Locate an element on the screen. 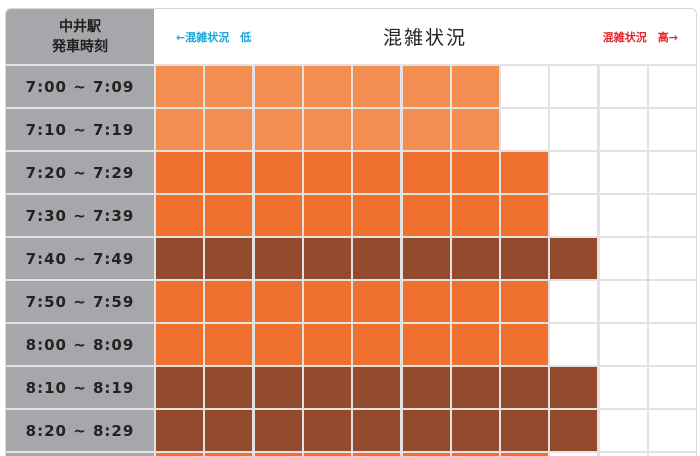 The height and width of the screenshot is (456, 700). time-label: 7:50 ~ 7:59 is located at coordinates (80, 301).